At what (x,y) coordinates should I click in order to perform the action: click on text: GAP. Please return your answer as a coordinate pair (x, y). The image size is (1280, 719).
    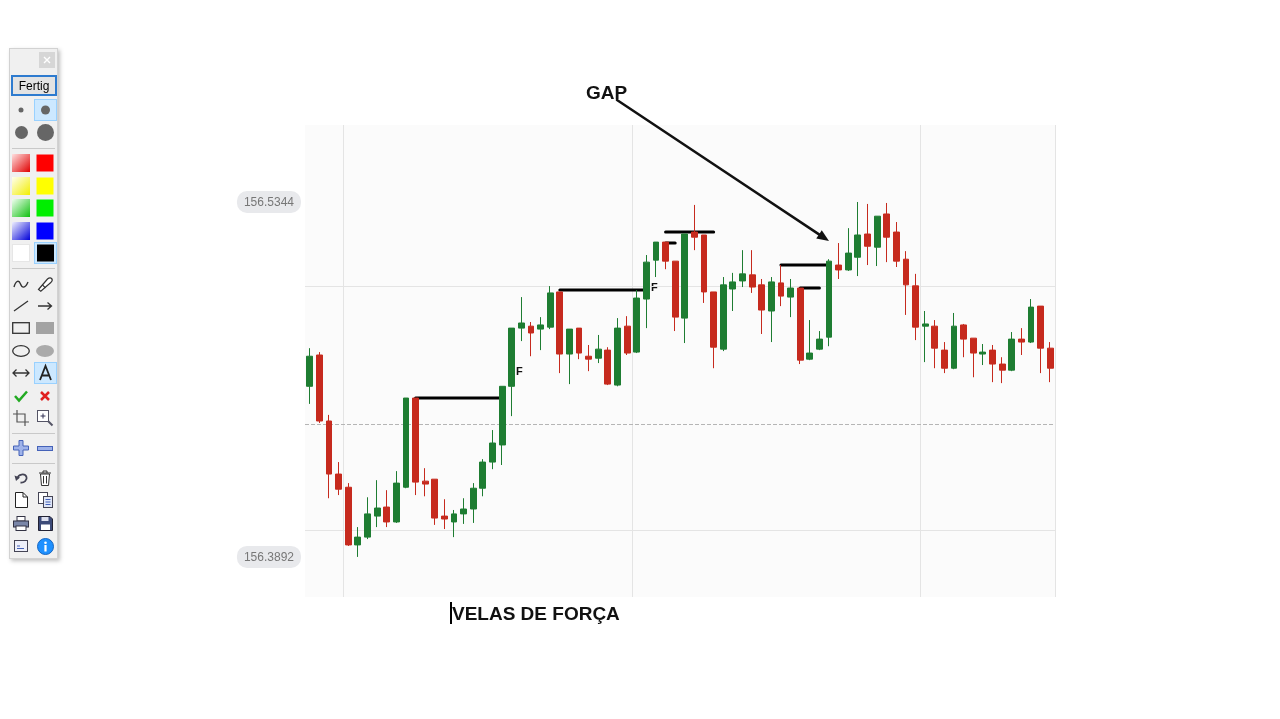
    Looking at the image, I should click on (607, 92).